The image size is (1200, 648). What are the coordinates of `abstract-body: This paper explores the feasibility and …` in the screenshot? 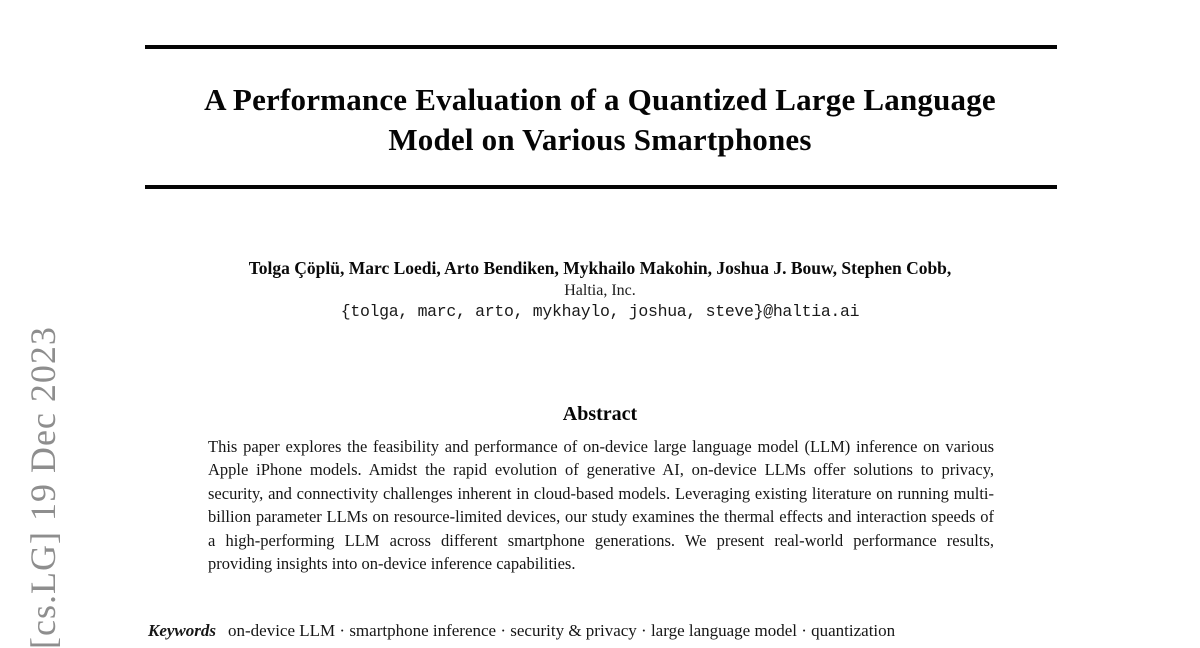 It's located at (601, 505).